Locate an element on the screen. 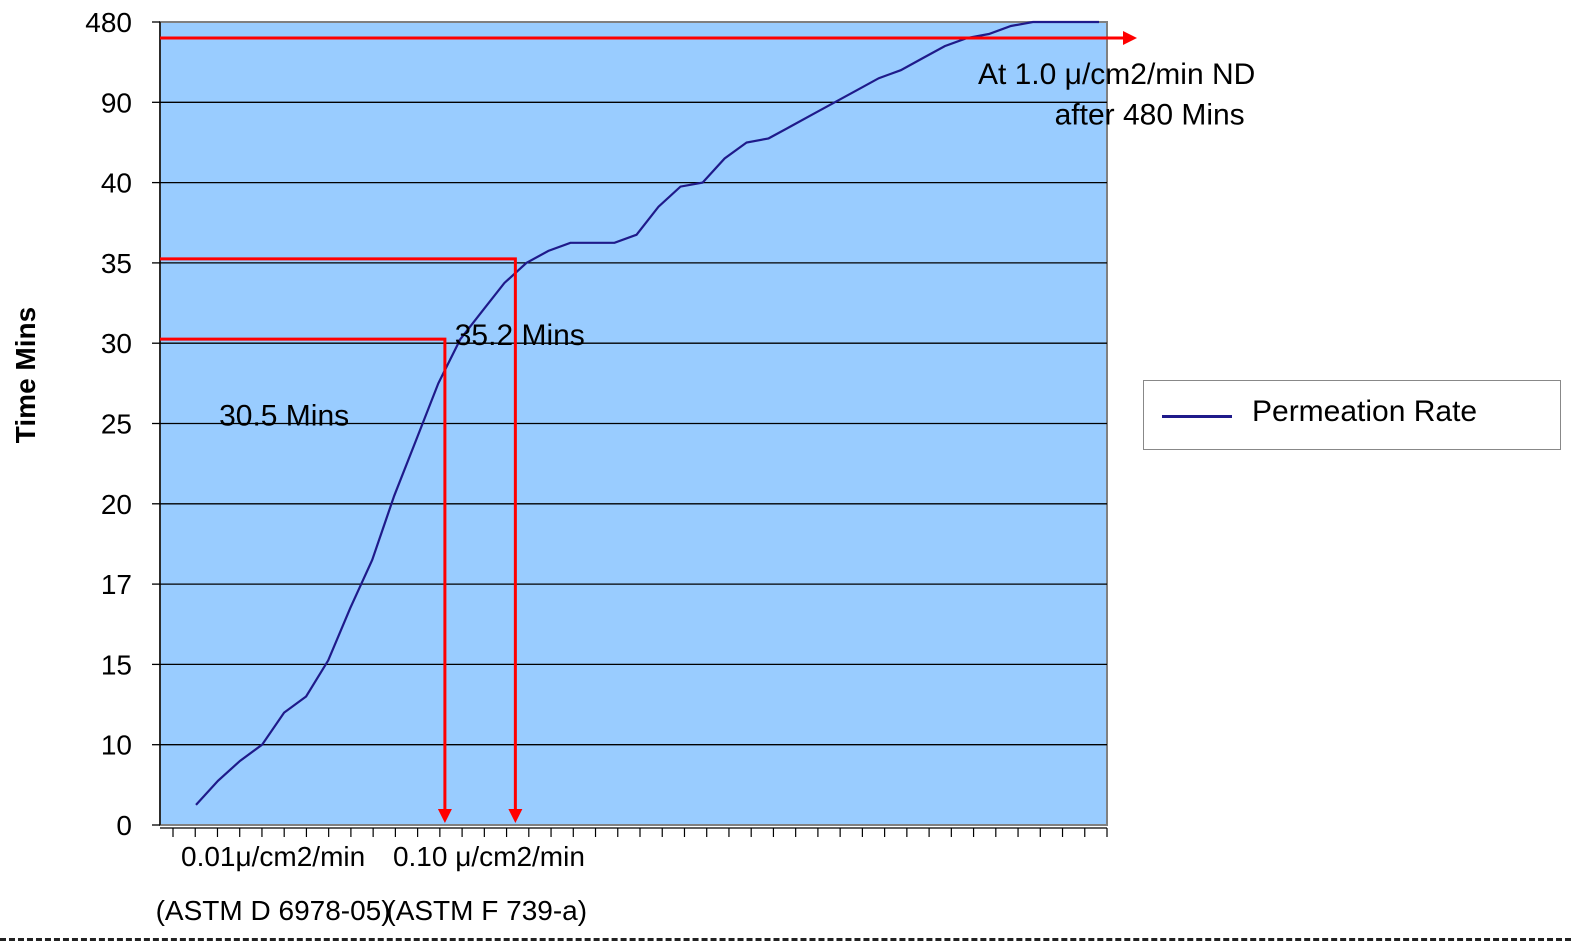  y-tick-label: 0 is located at coordinates (124, 825).